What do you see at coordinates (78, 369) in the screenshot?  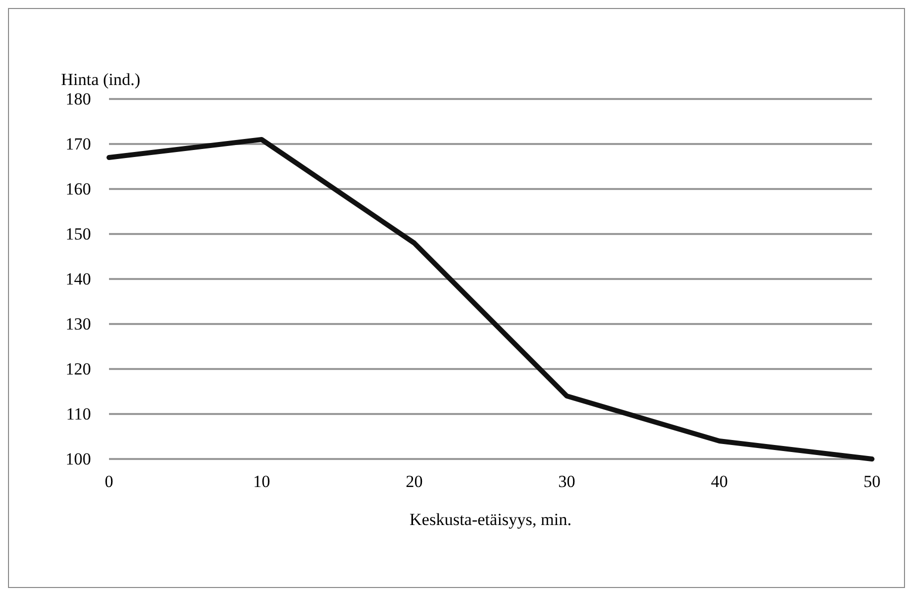 I see `y-tick-label: 120` at bounding box center [78, 369].